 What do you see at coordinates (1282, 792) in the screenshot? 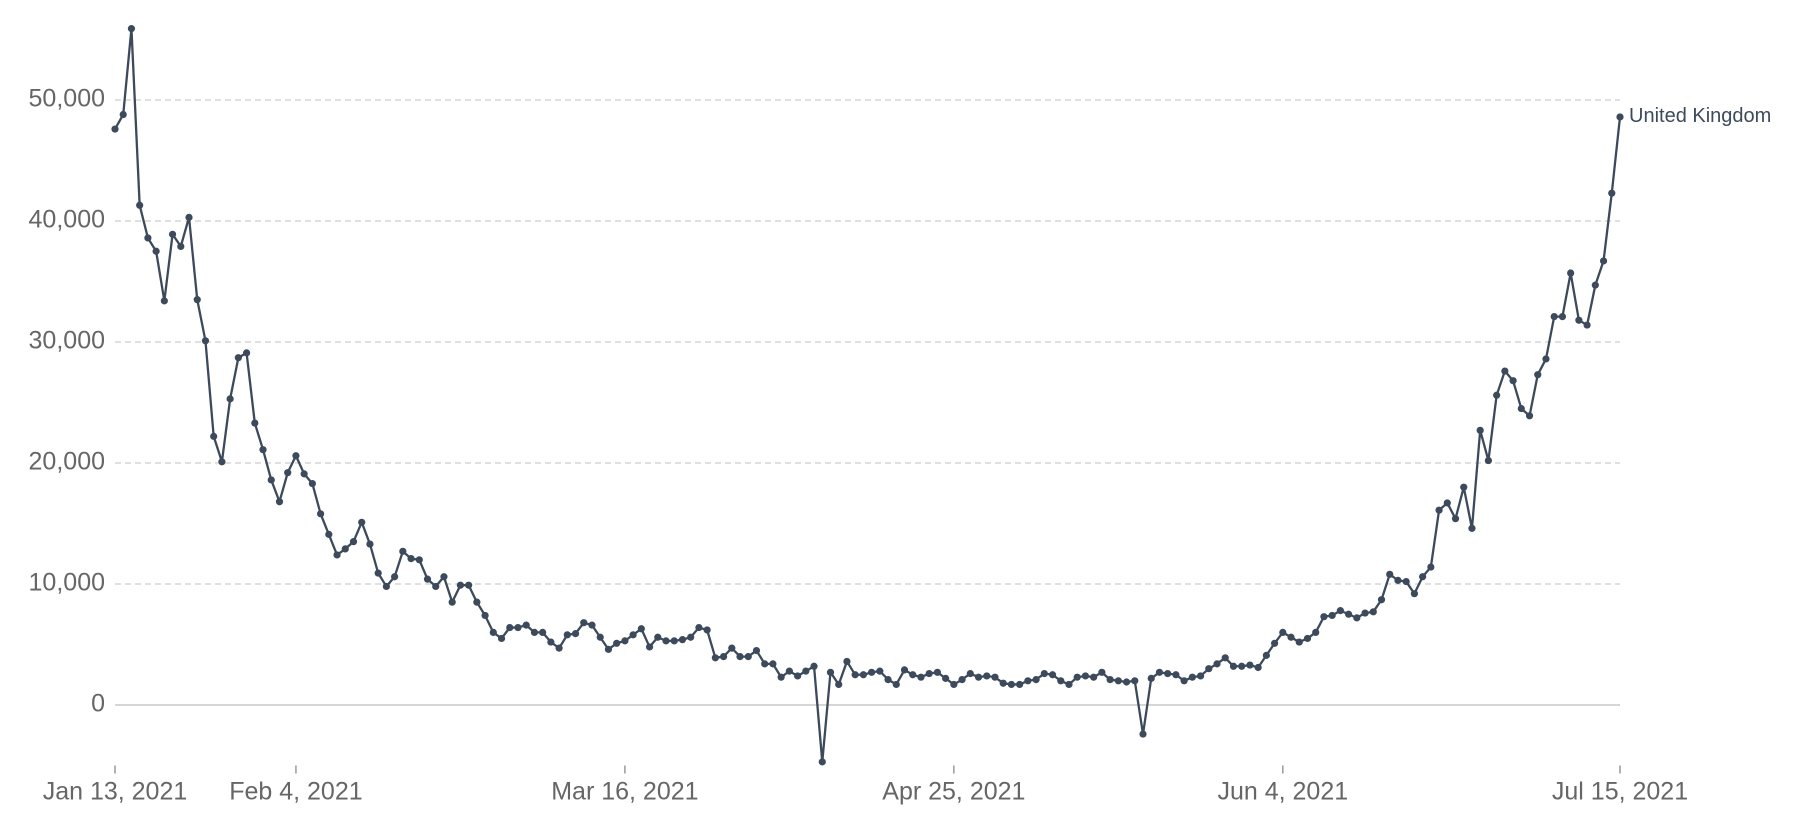
I see `x-tick-label: Jun 4, 2021` at bounding box center [1282, 792].